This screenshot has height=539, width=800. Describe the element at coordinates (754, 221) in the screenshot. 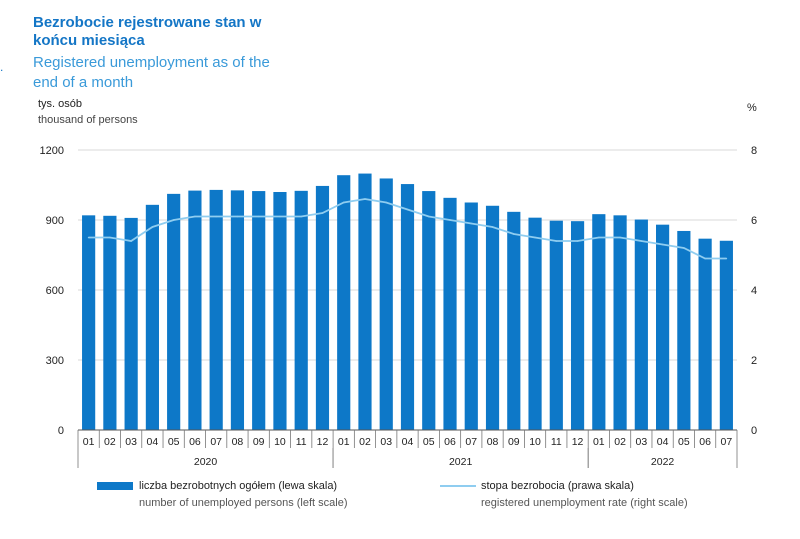

I see `right-tick-label: 6` at that location.